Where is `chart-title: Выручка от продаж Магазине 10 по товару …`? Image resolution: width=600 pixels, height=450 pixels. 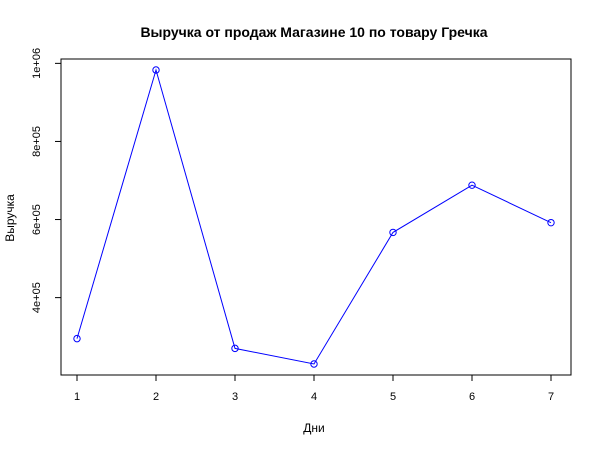 chart-title: Выручка от продаж Магазине 10 по товару … is located at coordinates (313, 32).